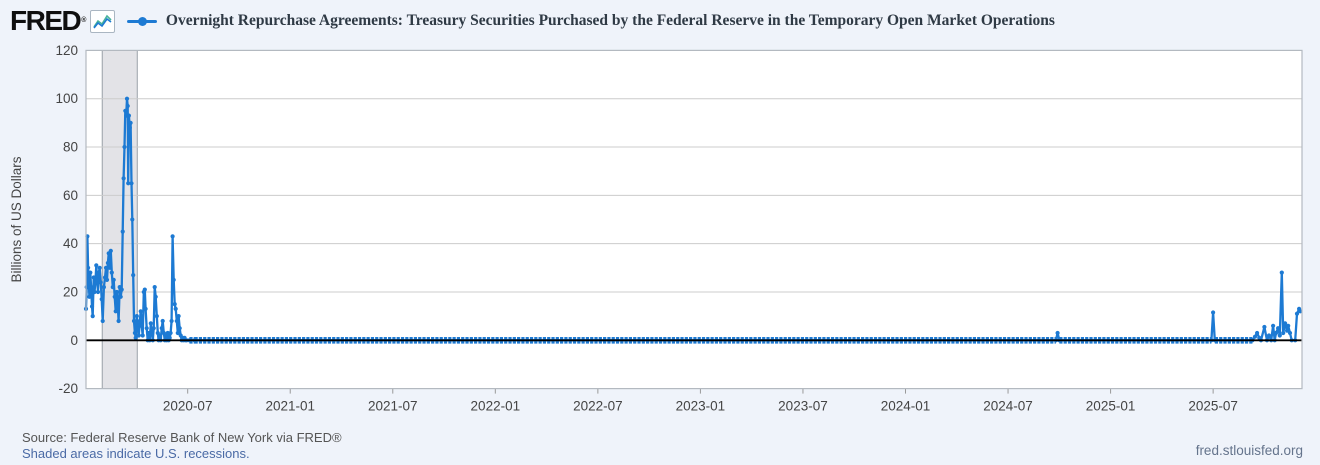 The image size is (1320, 465). What do you see at coordinates (598, 406) in the screenshot?
I see `svg-text: 2022-07` at bounding box center [598, 406].